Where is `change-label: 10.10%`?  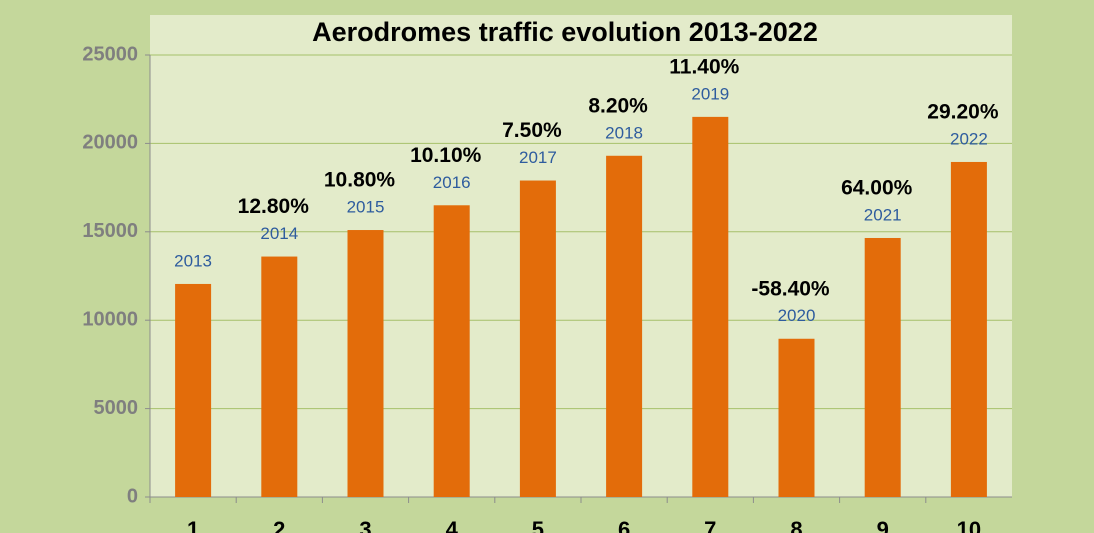
change-label: 10.10% is located at coordinates (446, 155).